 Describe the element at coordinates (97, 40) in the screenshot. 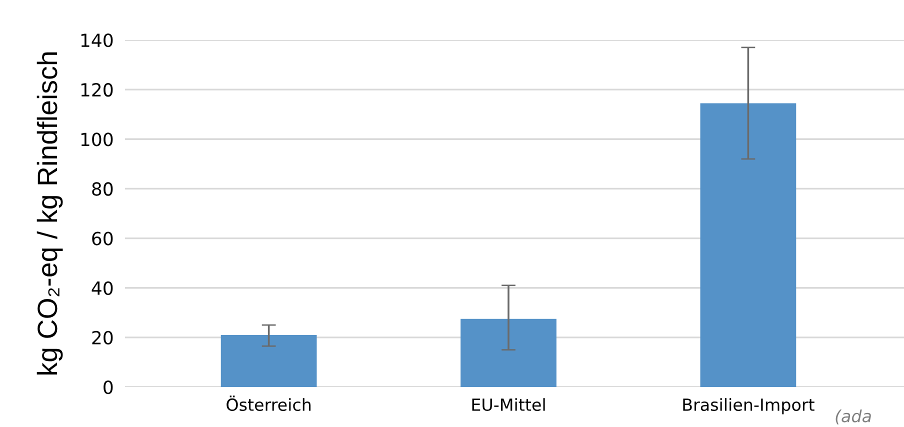

I see `y-tick-label: 140` at that location.